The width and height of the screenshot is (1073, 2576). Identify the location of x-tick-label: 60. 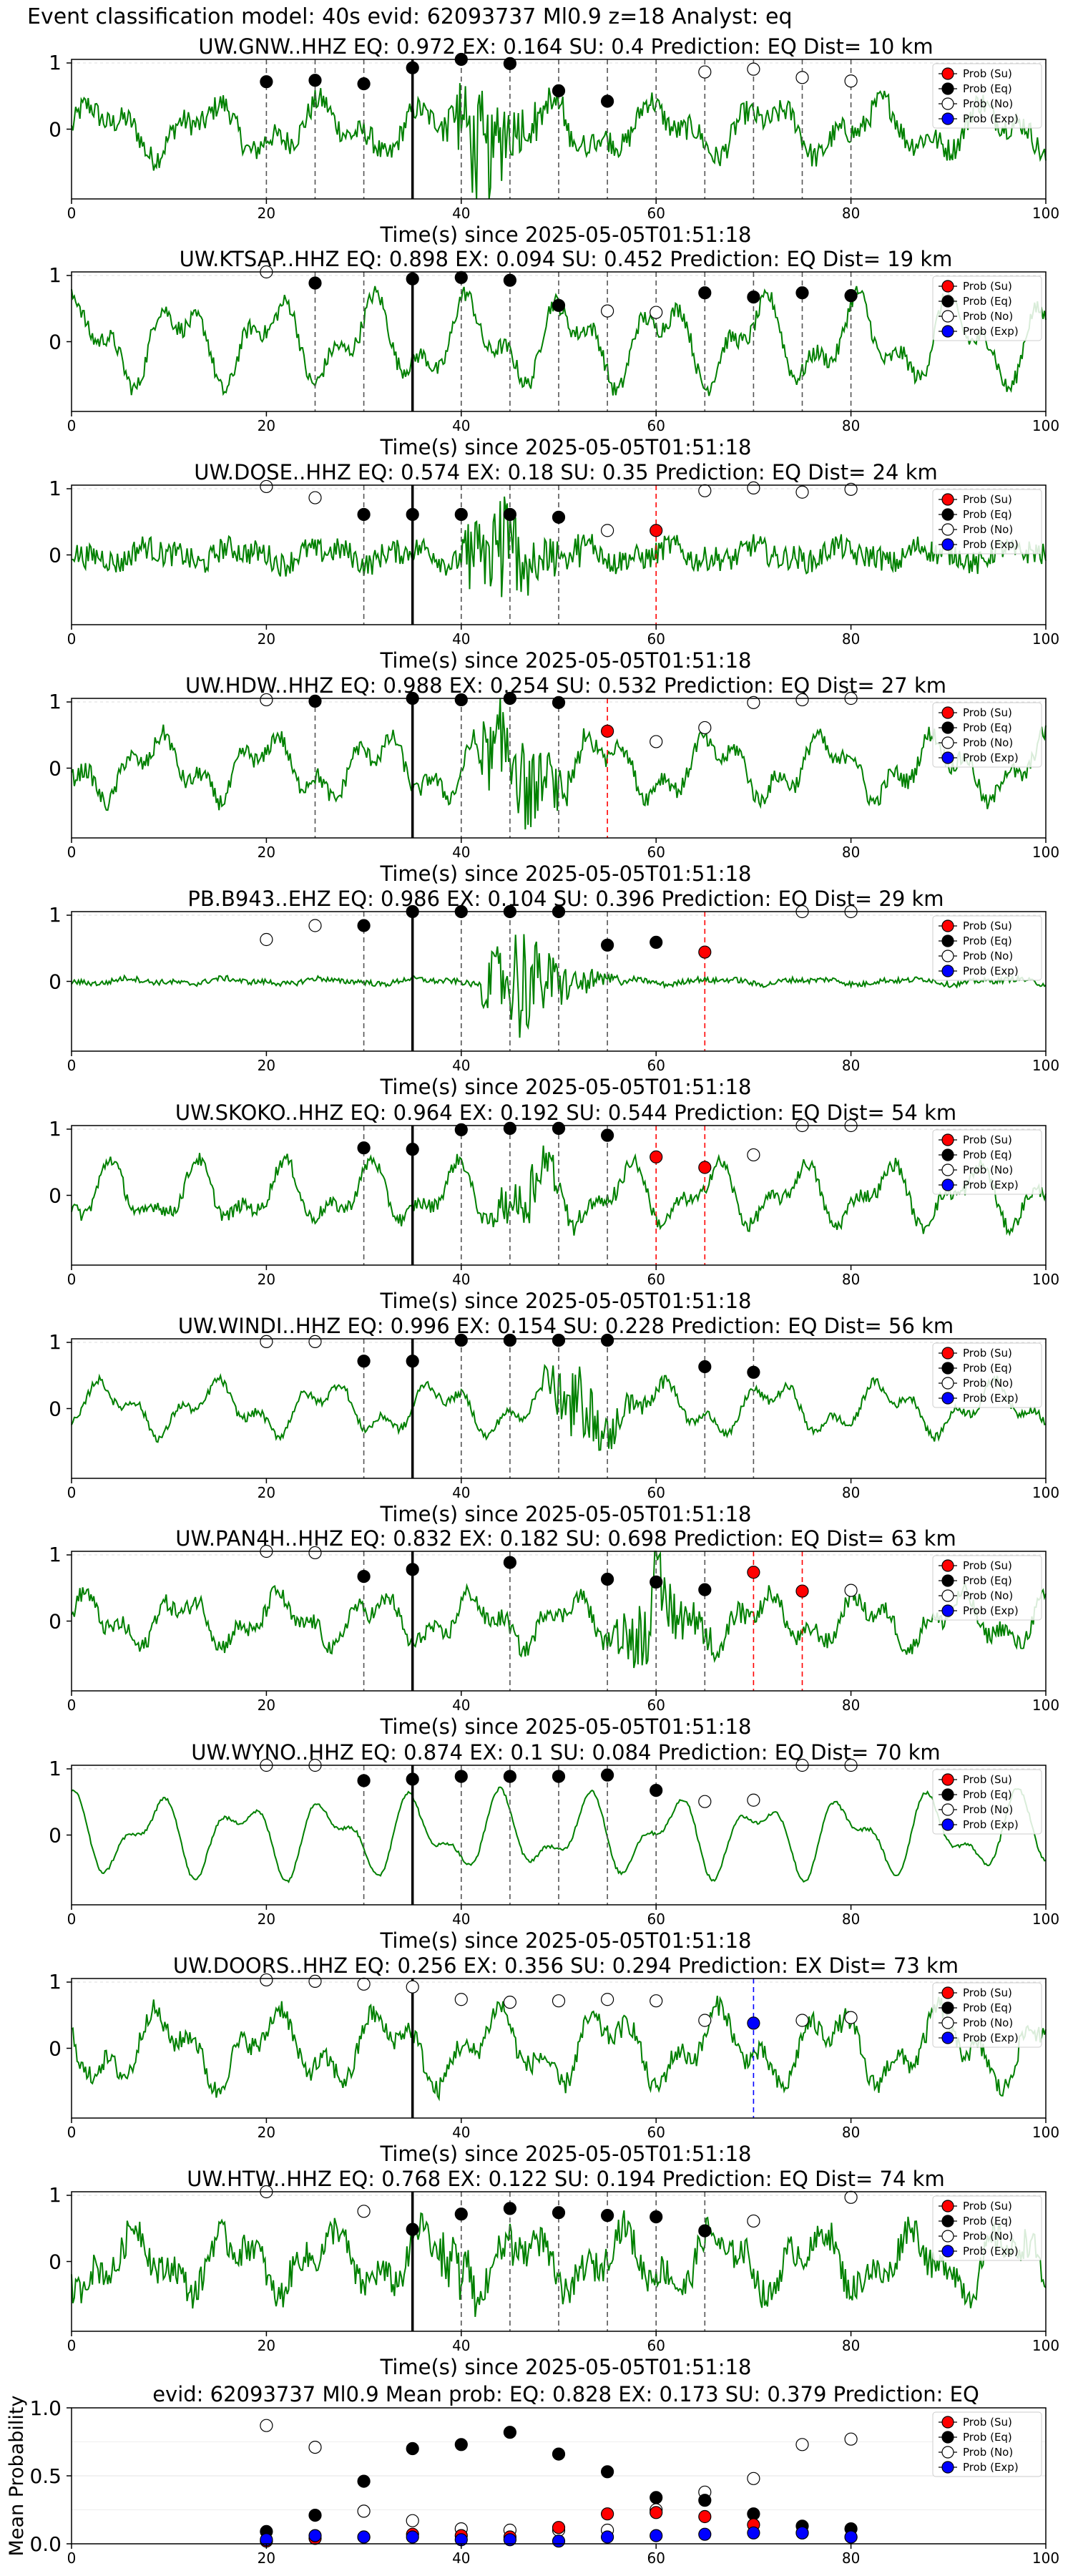
(656, 852).